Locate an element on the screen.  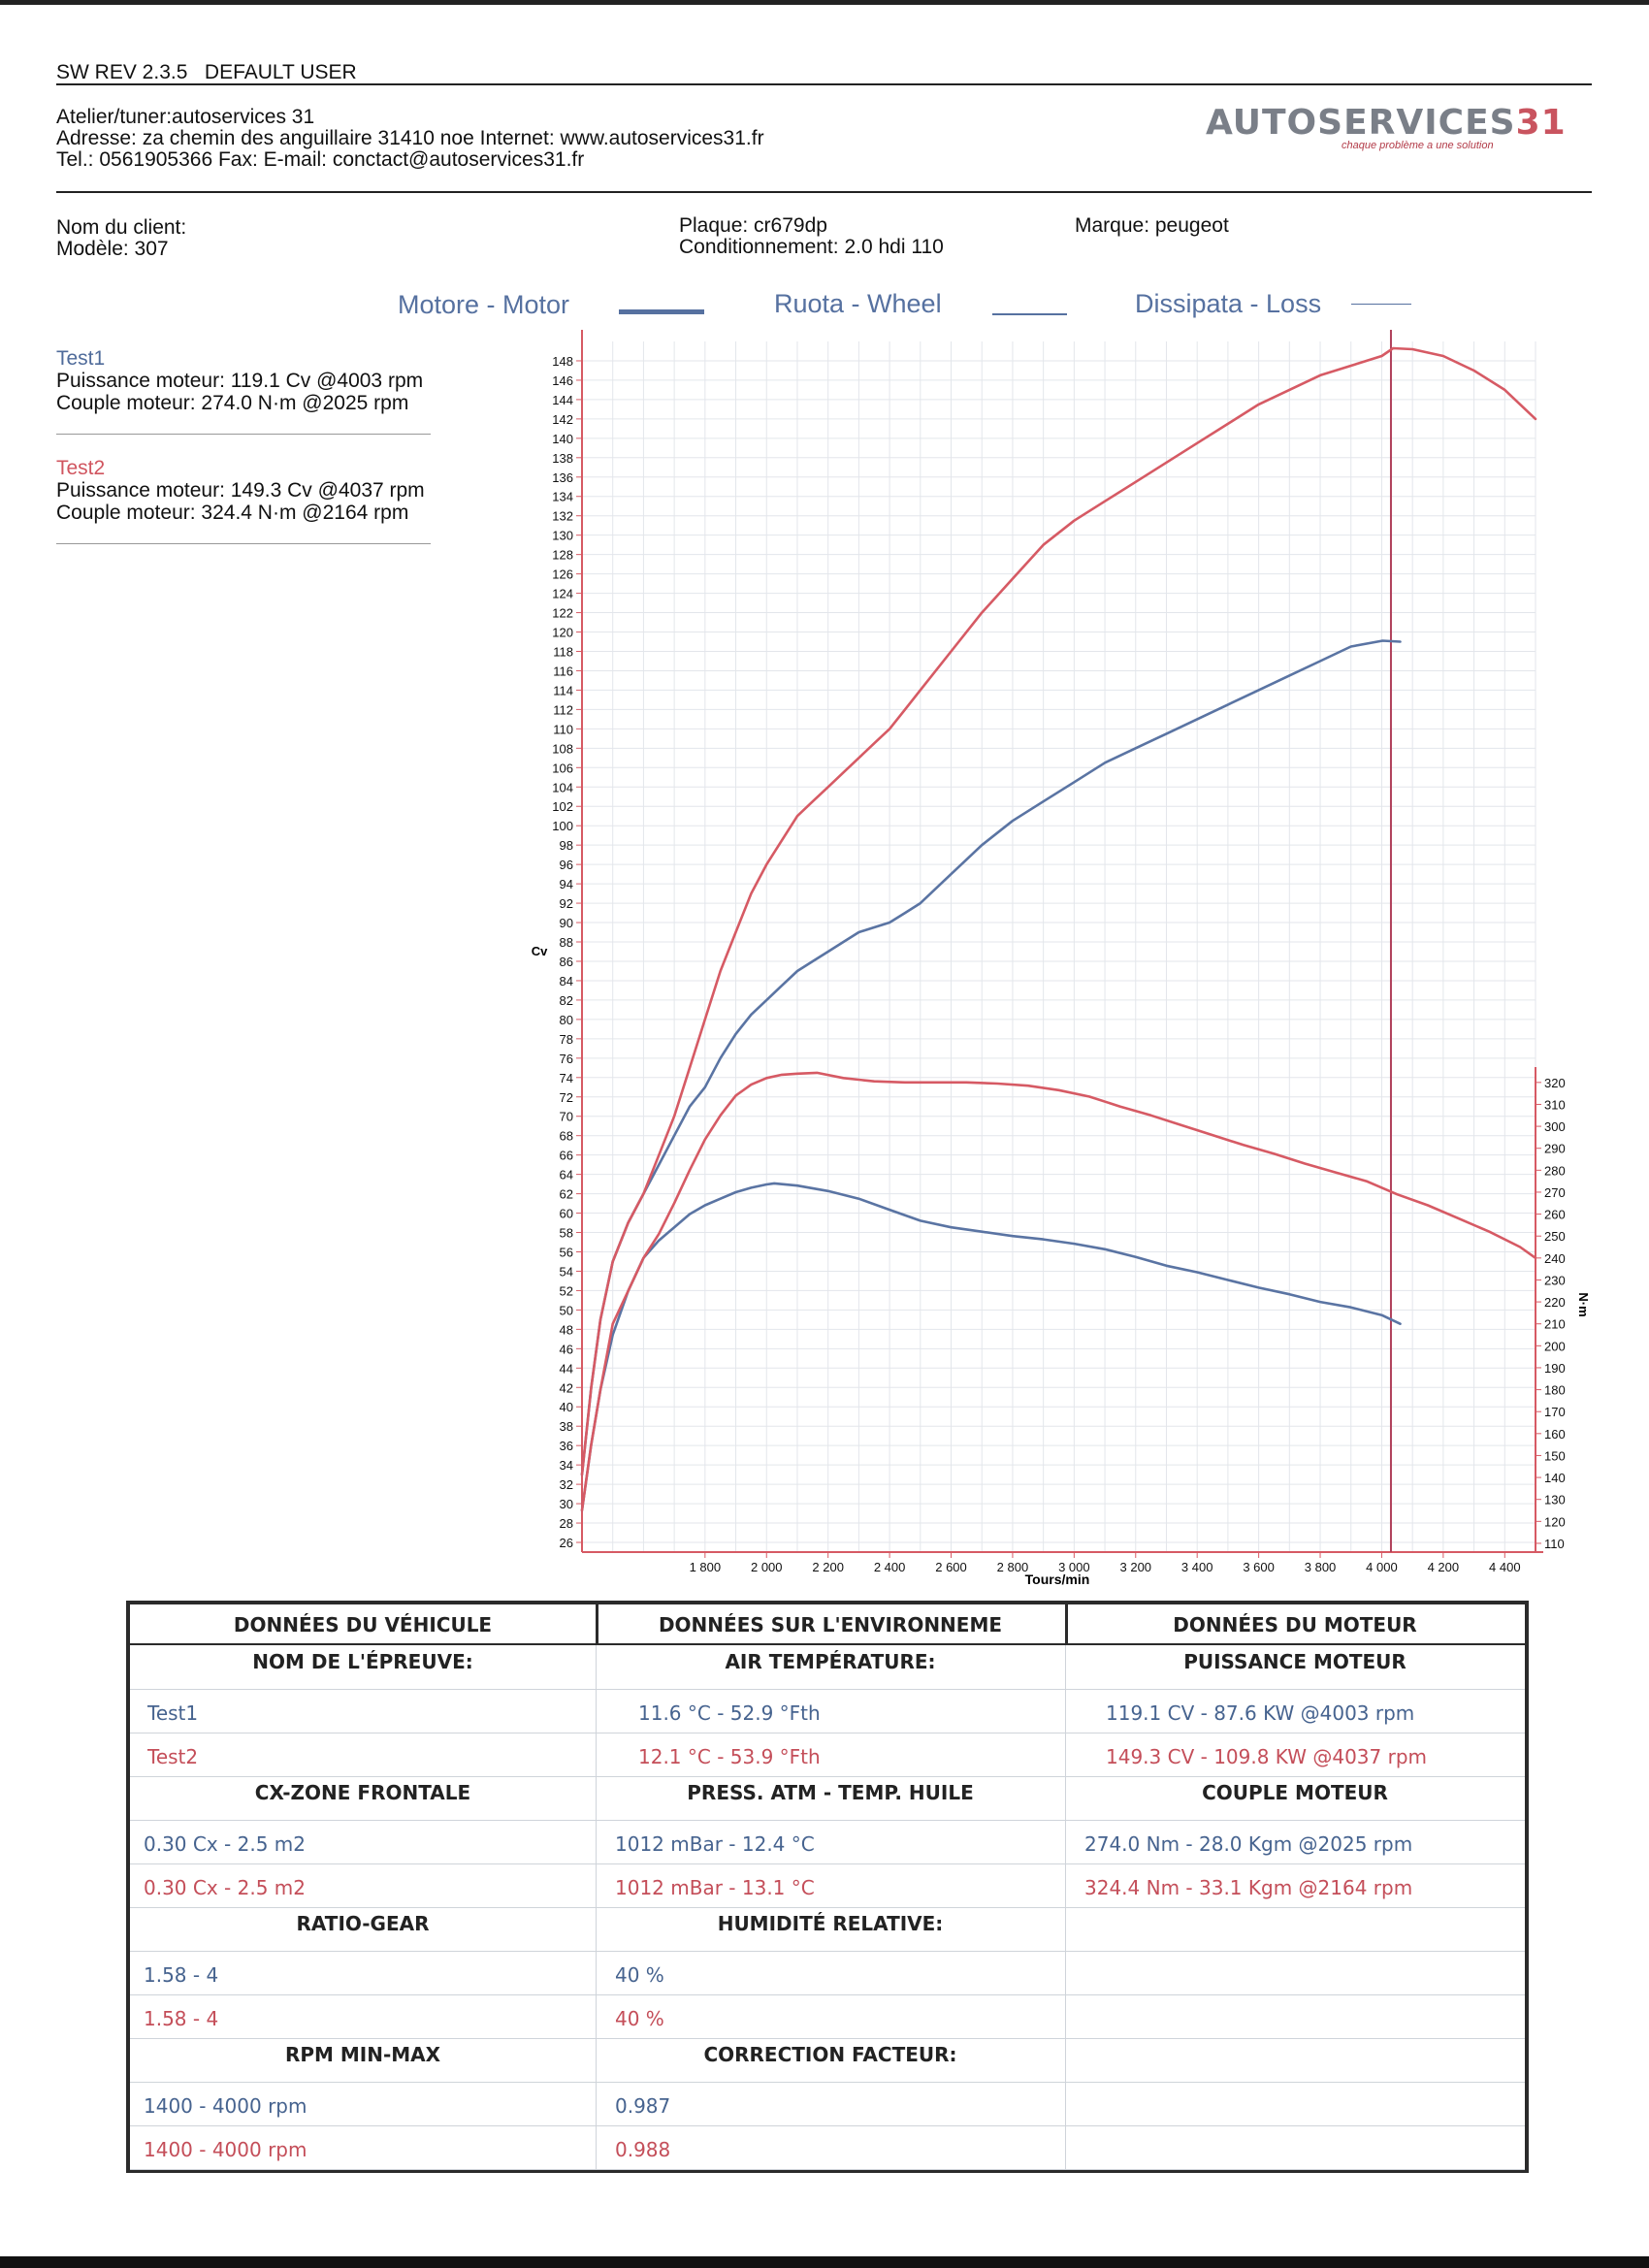
table-section-header: DONNÉES SUR L'ENVIRONNEME is located at coordinates (830, 1624).